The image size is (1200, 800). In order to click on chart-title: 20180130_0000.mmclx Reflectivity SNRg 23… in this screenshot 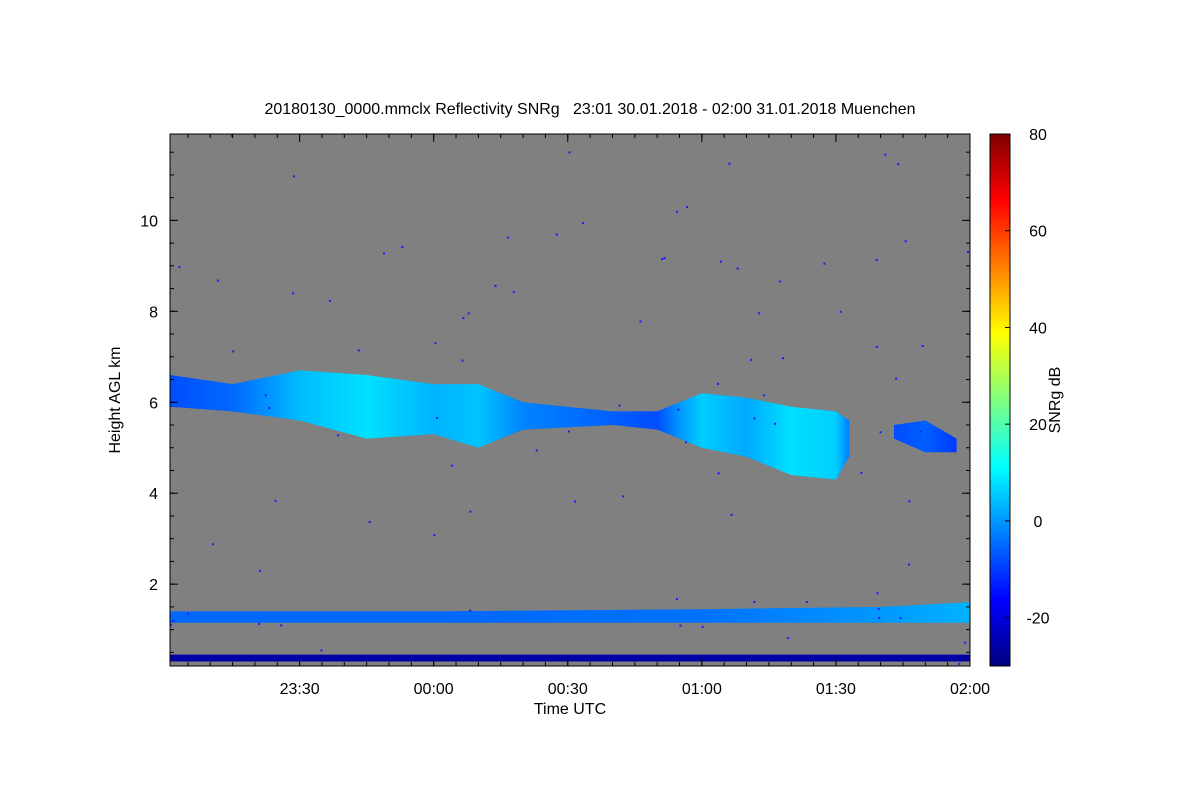, I will do `click(589, 109)`.